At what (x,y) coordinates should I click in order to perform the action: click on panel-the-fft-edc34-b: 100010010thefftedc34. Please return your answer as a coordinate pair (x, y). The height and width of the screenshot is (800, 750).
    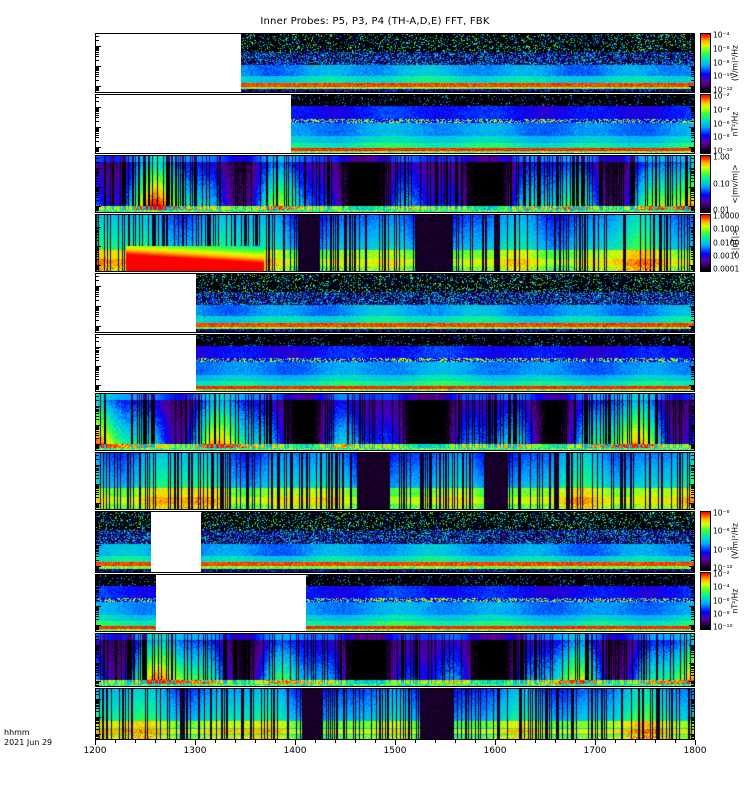
    Looking at the image, I should click on (395, 542).